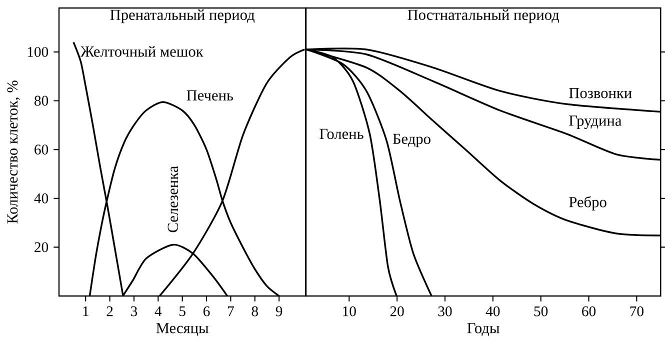 The height and width of the screenshot is (359, 665). I want to click on x-tick-label: 40, so click(493, 311).